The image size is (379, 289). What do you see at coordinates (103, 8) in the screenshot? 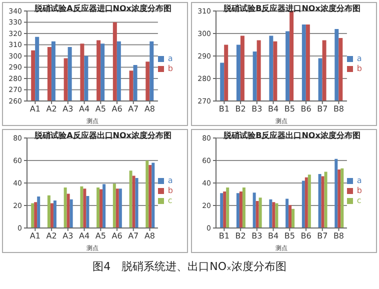
I see `chart-title: 脱硝试验A反应器进口NOx浓度分布图` at bounding box center [103, 8].